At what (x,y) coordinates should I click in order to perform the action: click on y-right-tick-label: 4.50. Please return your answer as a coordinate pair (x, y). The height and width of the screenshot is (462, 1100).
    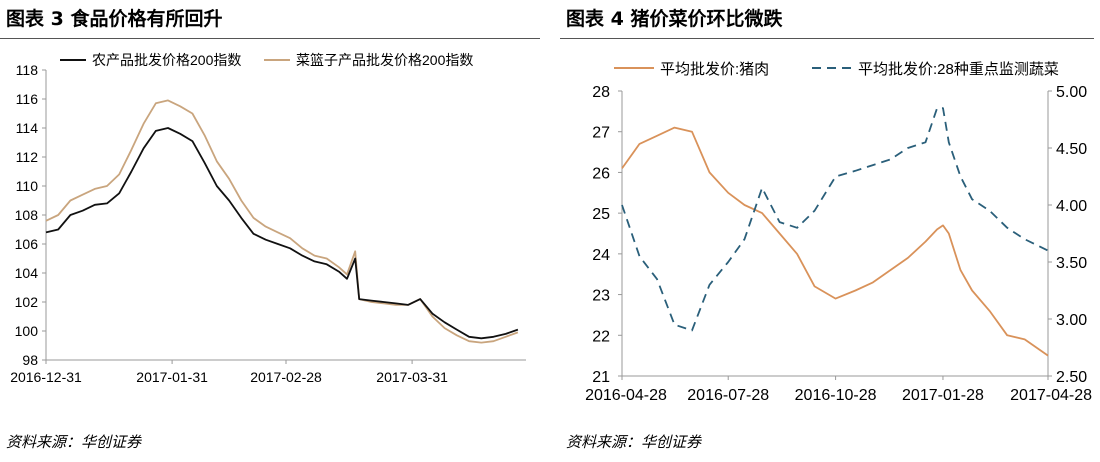
    Looking at the image, I should click on (1071, 149).